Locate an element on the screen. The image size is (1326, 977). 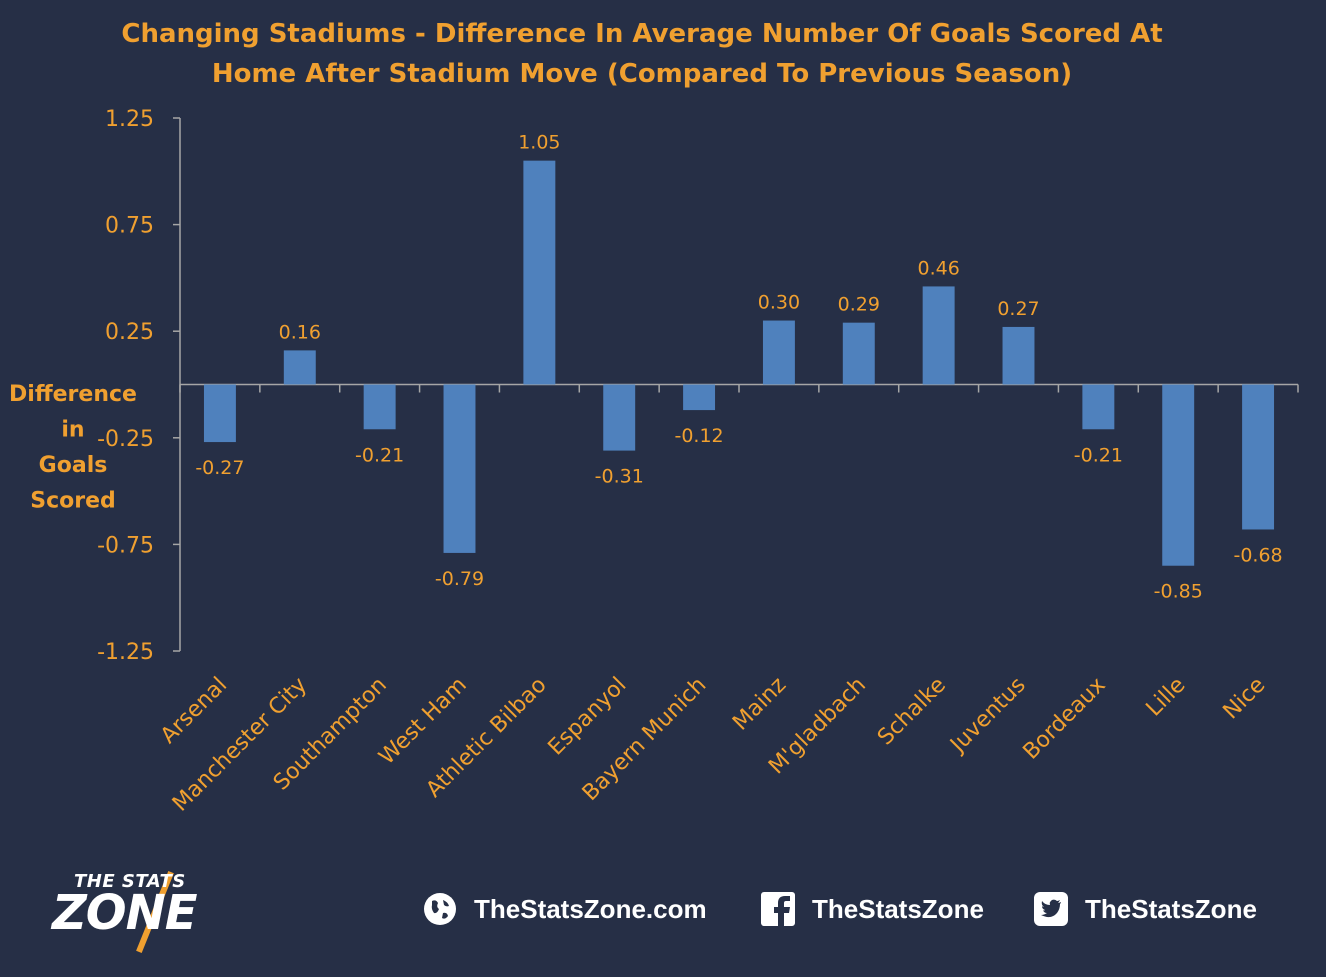
x-category-label: Arsenal is located at coordinates (194, 711).